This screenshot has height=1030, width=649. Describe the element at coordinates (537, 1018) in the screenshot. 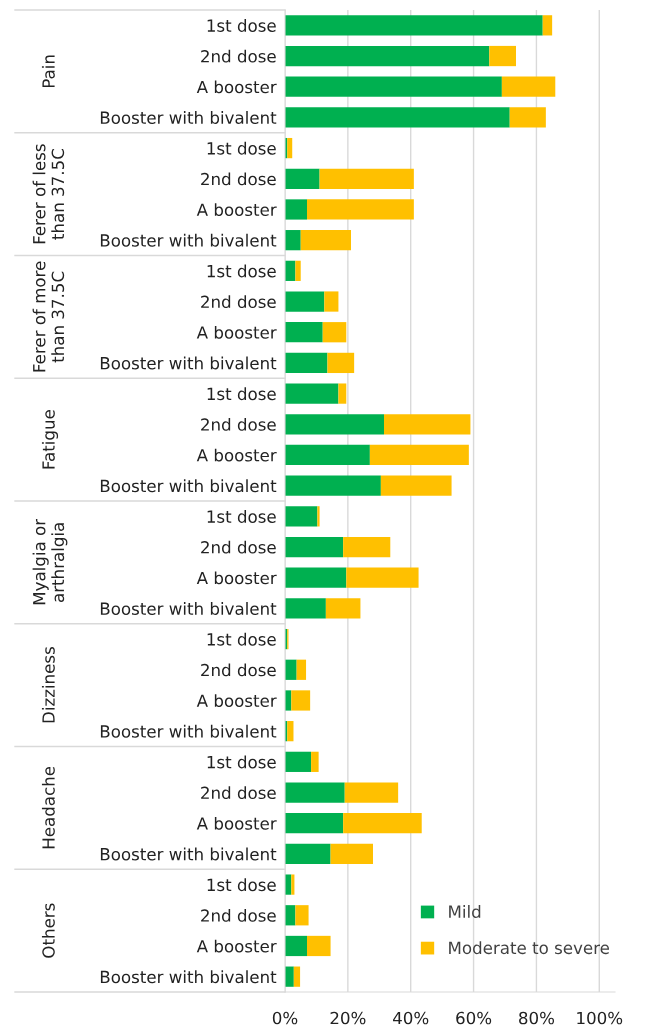

I see `x-tick-label: 80%` at that location.